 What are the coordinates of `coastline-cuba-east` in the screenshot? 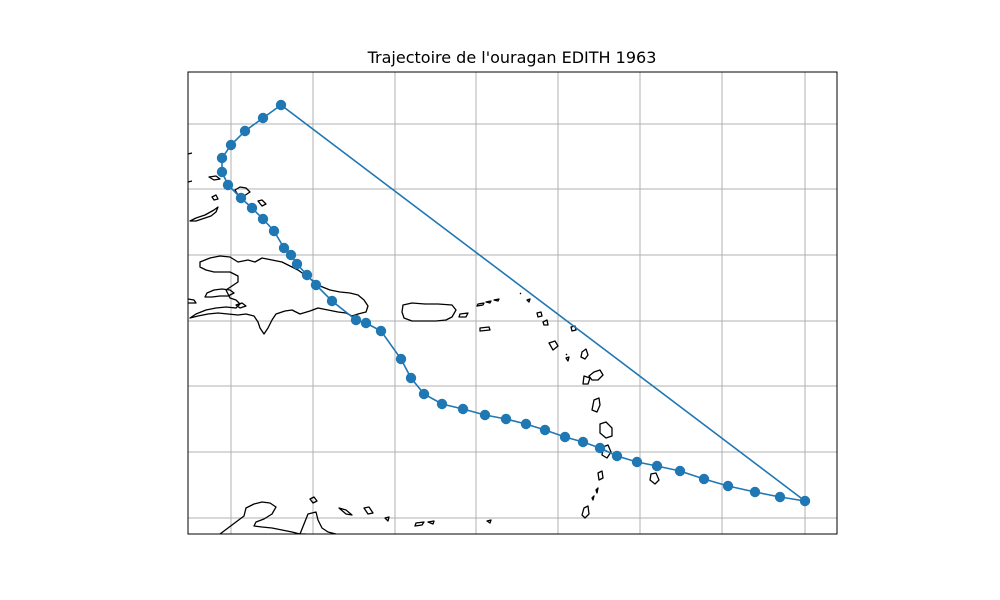 It's located at (192, 301).